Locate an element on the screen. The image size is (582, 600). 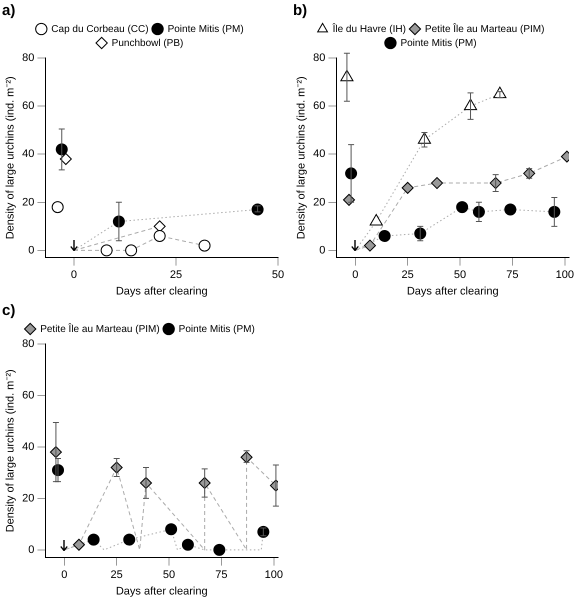
legend-label: Île du Havre (IH) is located at coordinates (369, 28).